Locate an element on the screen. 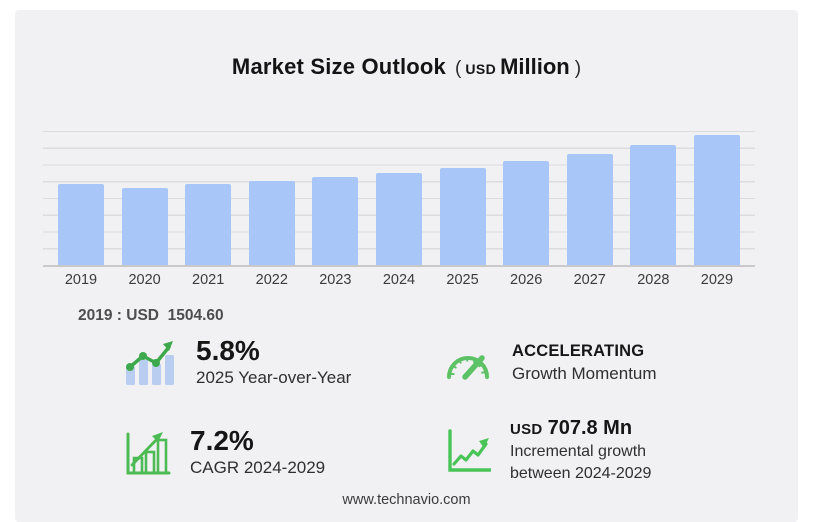 This screenshot has width=813, height=522. stat-label-line1: Incremental growth is located at coordinates (578, 451).